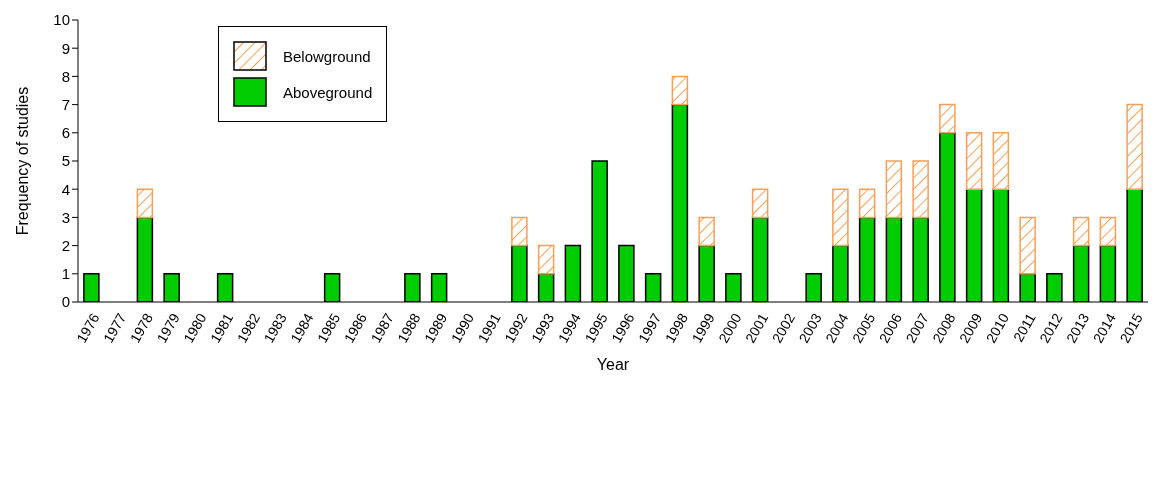  Describe the element at coordinates (61, 20) in the screenshot. I see `y-tick-label: 10` at that location.